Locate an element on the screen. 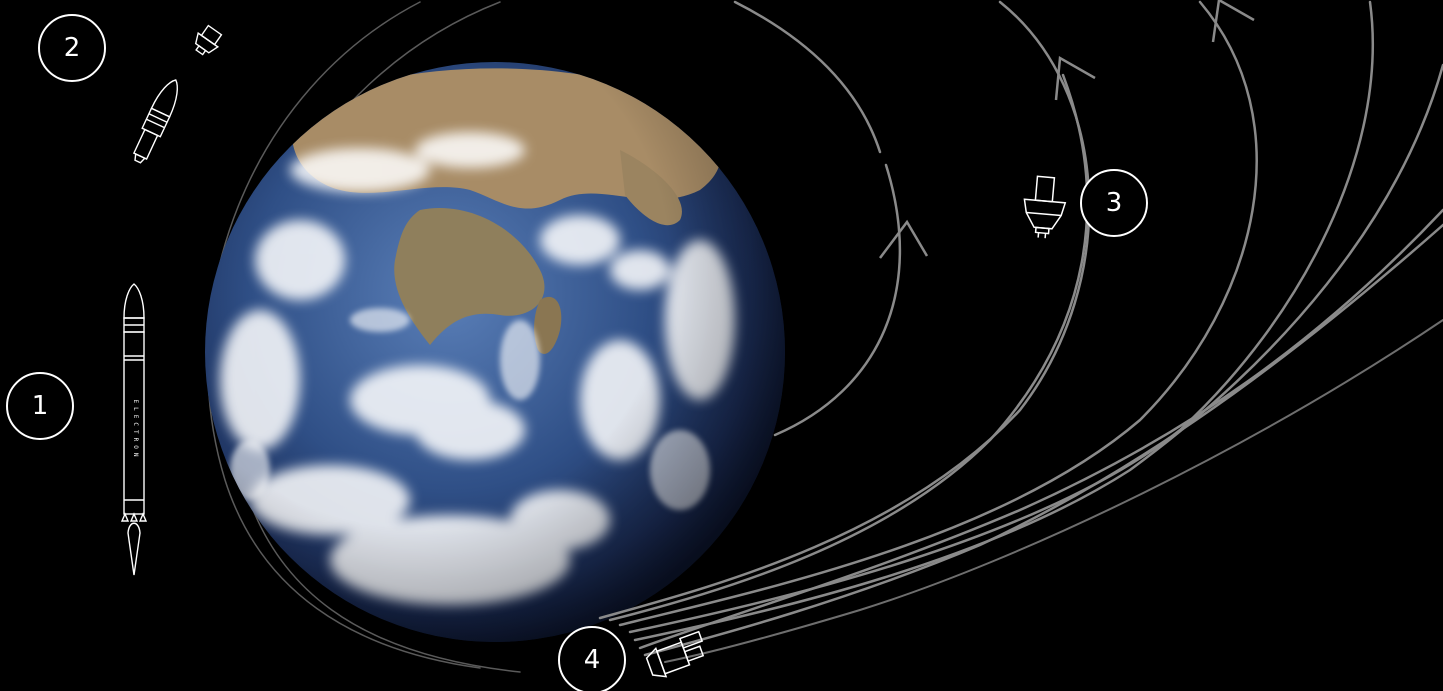 The width and height of the screenshot is (1443, 691). step-label-4: 4 is located at coordinates (592, 660).